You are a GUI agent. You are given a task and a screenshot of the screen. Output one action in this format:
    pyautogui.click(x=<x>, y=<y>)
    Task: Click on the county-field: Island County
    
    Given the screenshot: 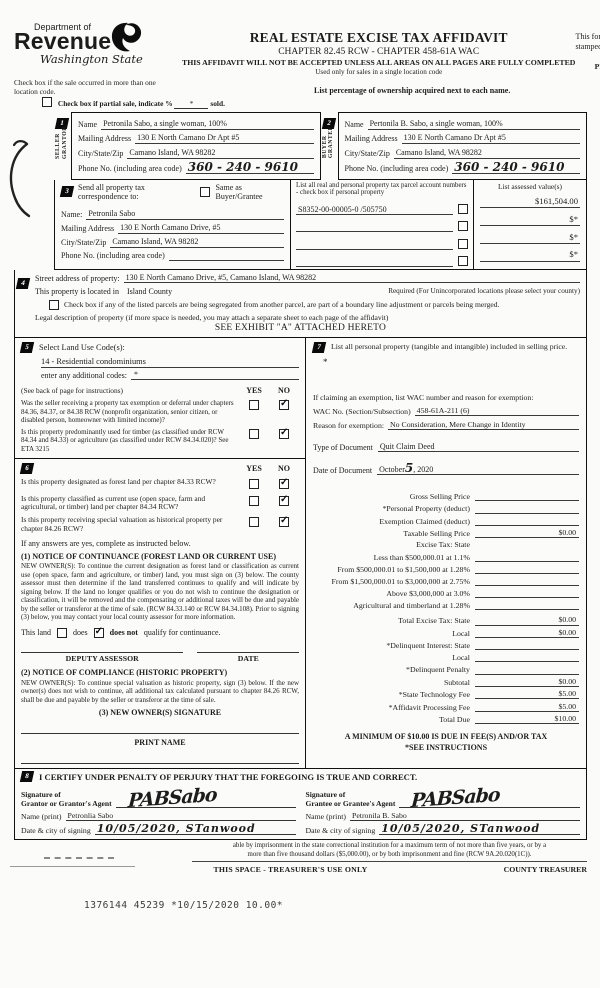 What is the action you would take?
    pyautogui.click(x=149, y=292)
    